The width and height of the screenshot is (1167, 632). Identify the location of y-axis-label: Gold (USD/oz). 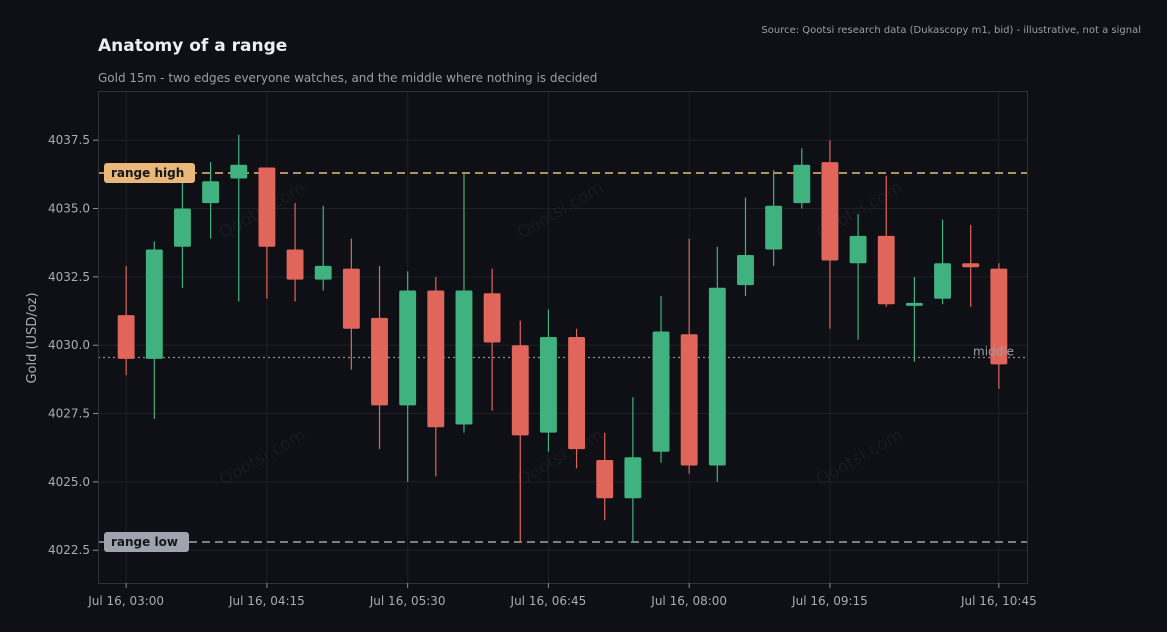
(32, 337).